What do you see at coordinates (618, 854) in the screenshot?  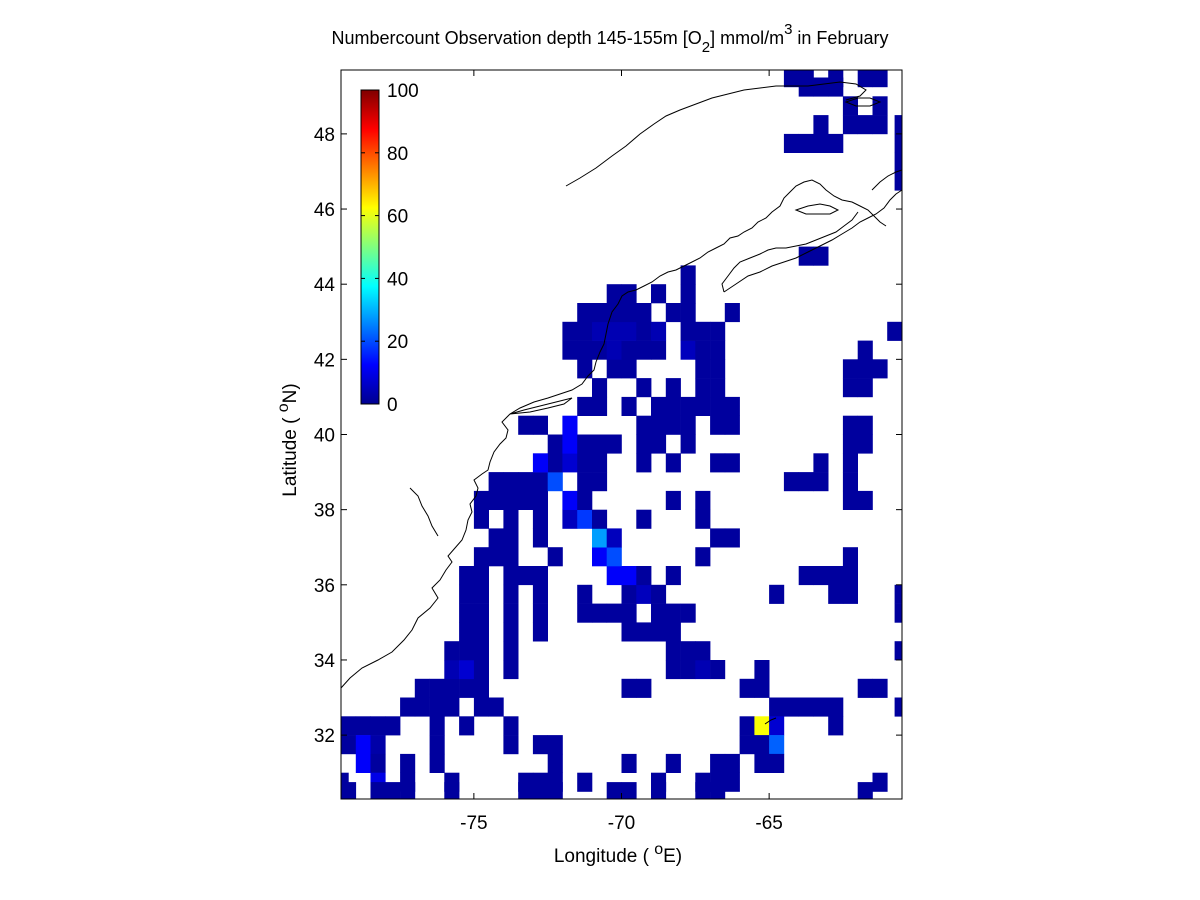 I see `x-axis-label: Longitude ( oE)` at bounding box center [618, 854].